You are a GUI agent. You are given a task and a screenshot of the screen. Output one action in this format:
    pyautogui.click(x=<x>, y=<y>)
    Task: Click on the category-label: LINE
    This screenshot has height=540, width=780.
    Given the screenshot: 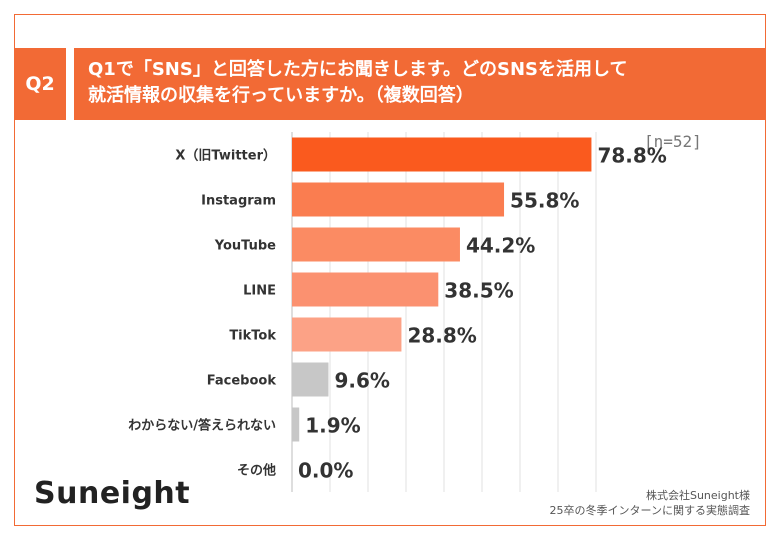 What is the action you would take?
    pyautogui.click(x=259, y=291)
    